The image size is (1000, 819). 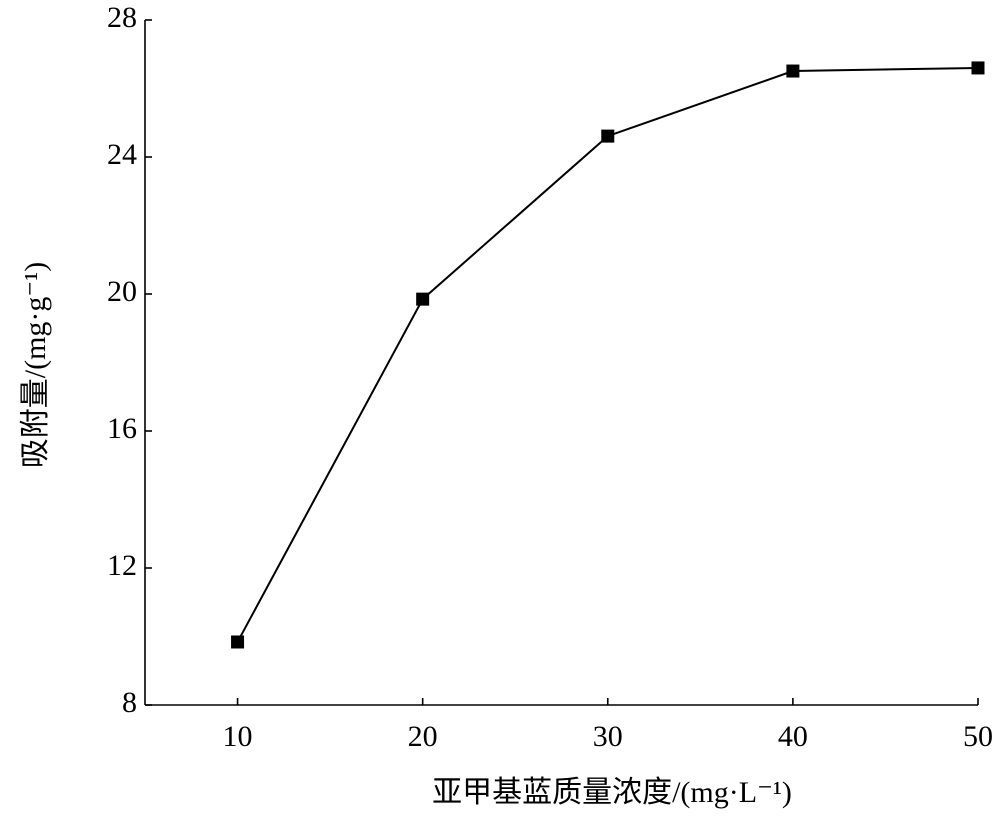 What do you see at coordinates (129, 702) in the screenshot?
I see `y-tick-label: 8` at bounding box center [129, 702].